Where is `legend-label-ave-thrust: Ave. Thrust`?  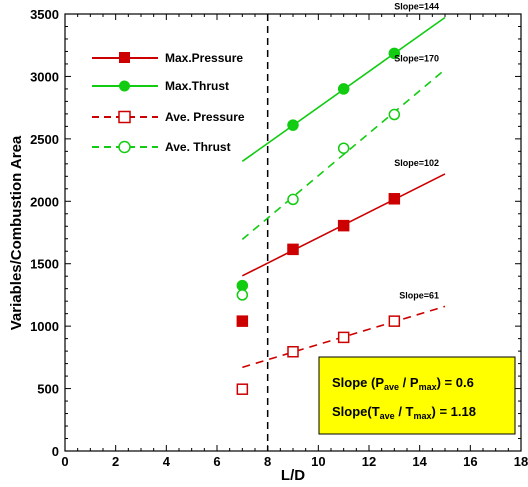 legend-label-ave-thrust: Ave. Thrust is located at coordinates (198, 147).